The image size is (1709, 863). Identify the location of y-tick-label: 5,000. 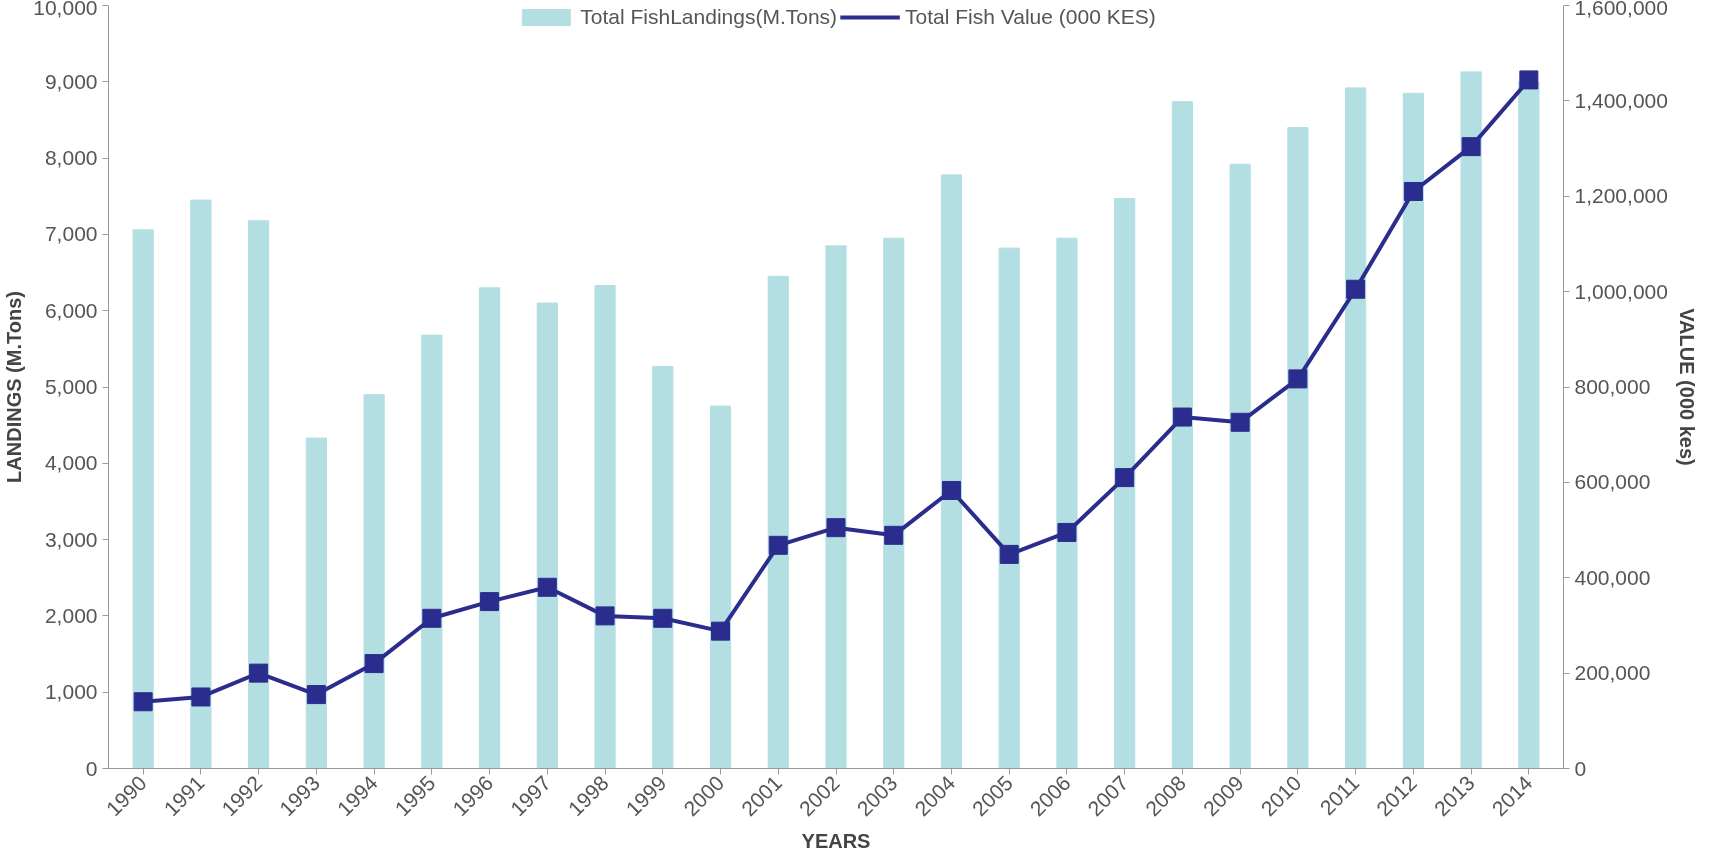
(71, 386).